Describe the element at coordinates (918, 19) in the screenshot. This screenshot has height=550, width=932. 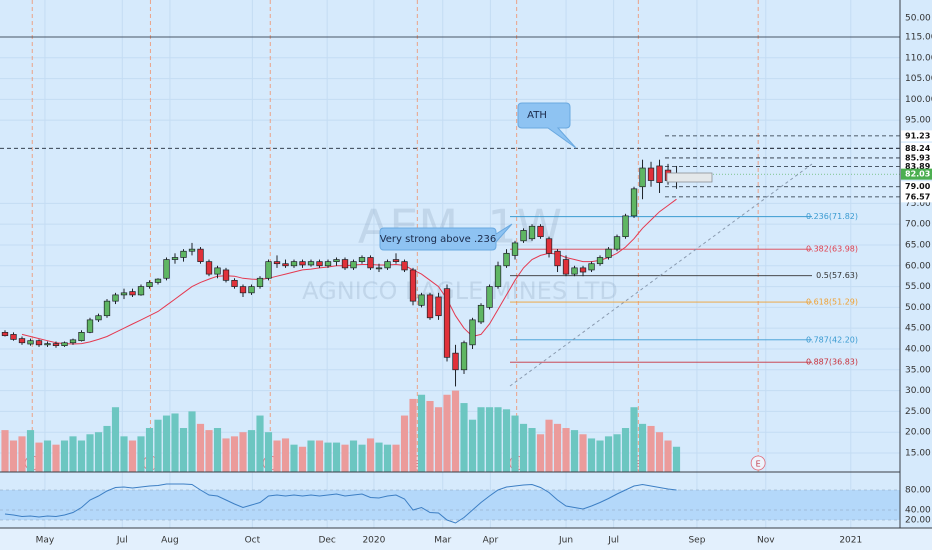
I see `y-scale-label: 50.00` at that location.